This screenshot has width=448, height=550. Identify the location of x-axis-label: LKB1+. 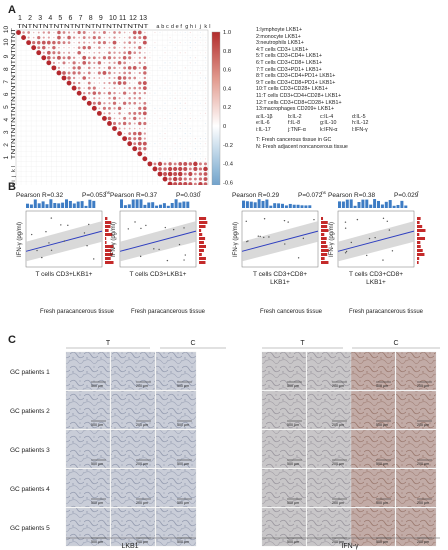
(280, 282).